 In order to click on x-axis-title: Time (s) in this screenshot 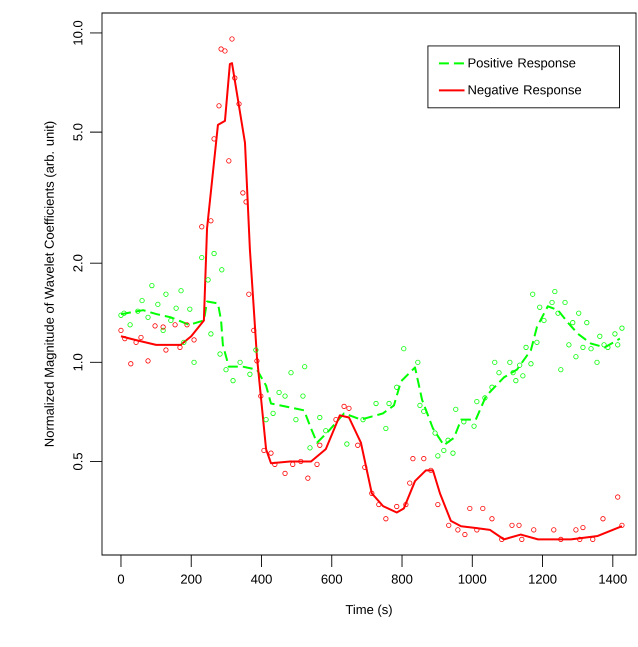, I will do `click(369, 610)`.